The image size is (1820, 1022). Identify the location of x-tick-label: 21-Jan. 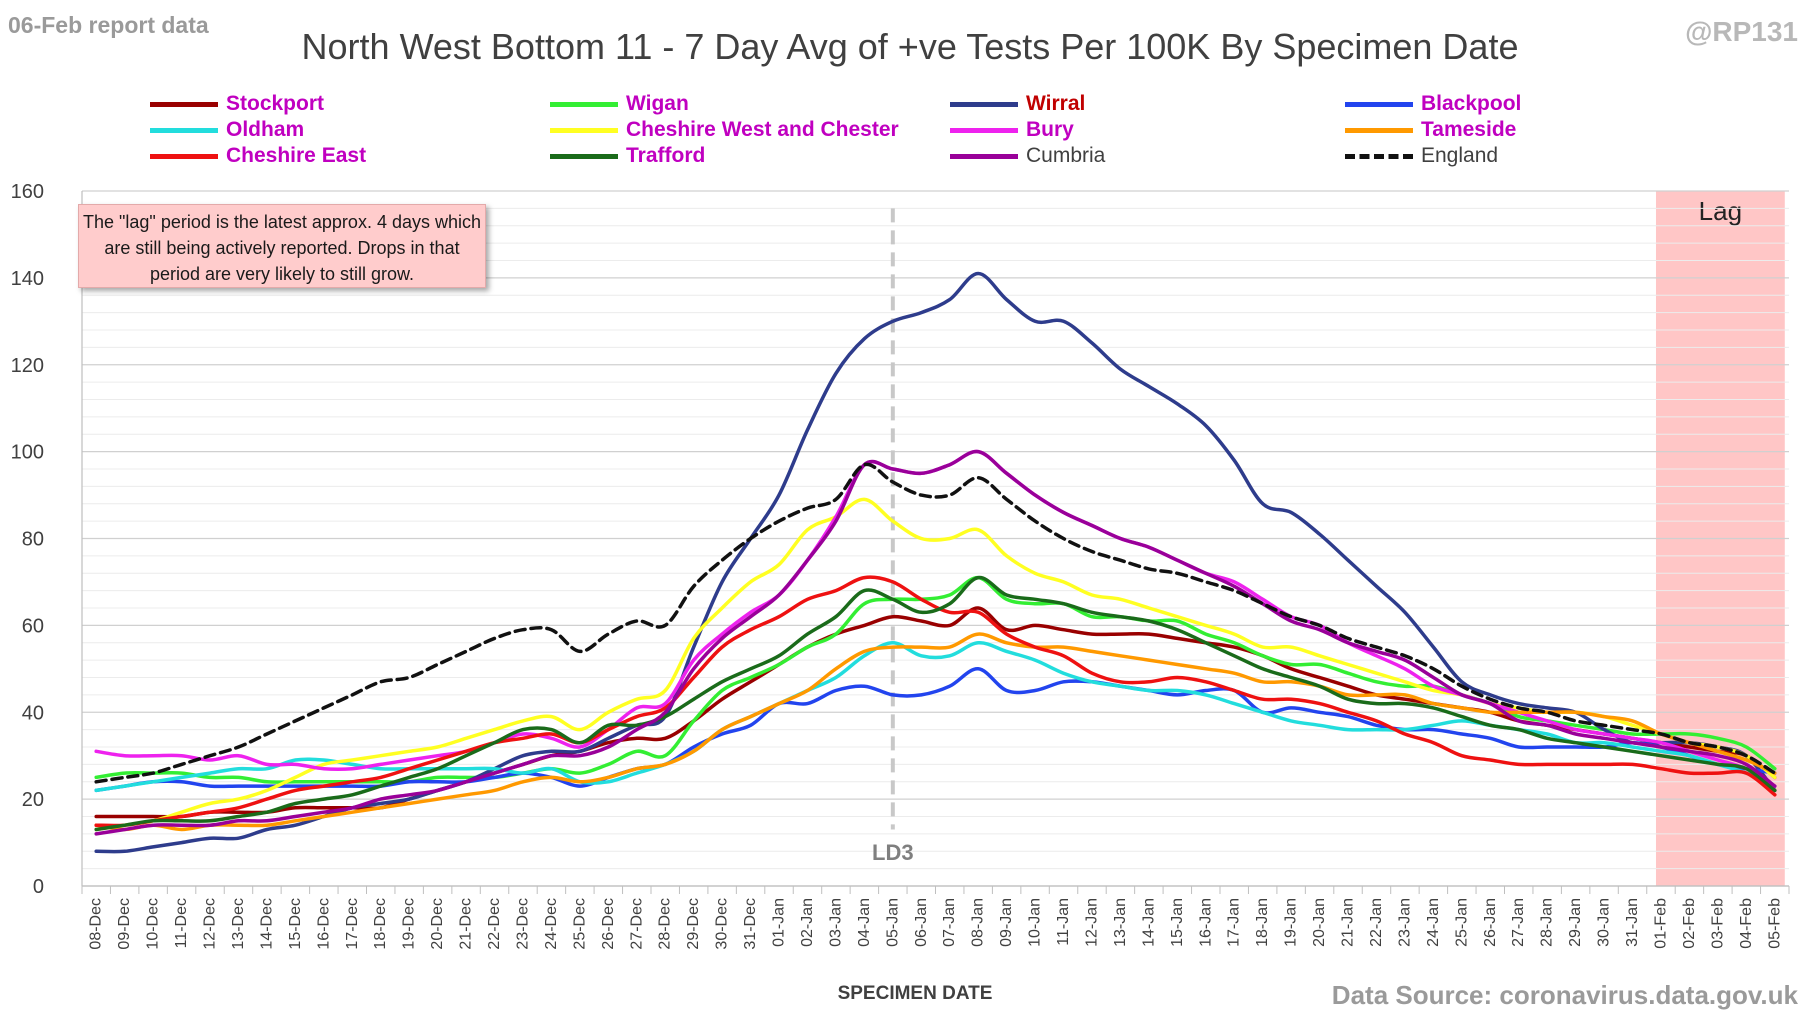
(1348, 922).